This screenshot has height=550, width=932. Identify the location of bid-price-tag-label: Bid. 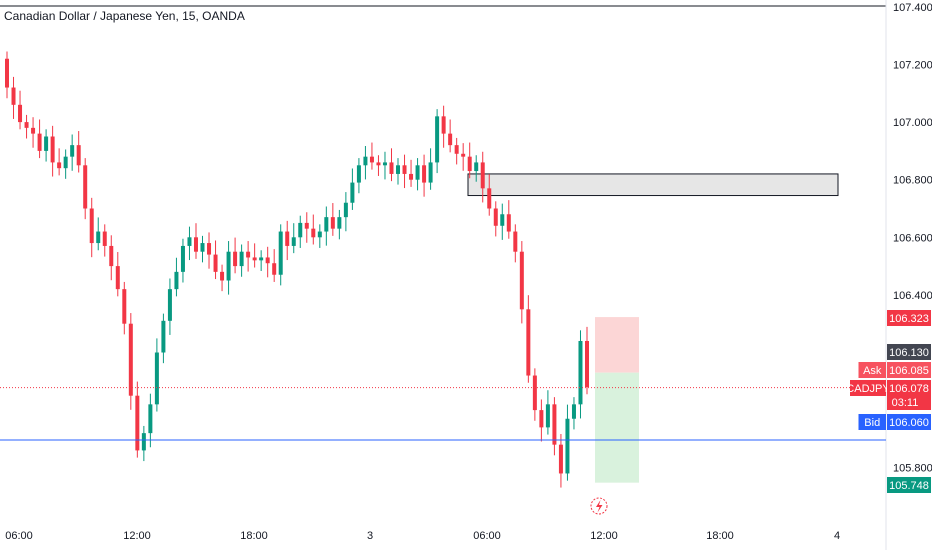
(872, 423).